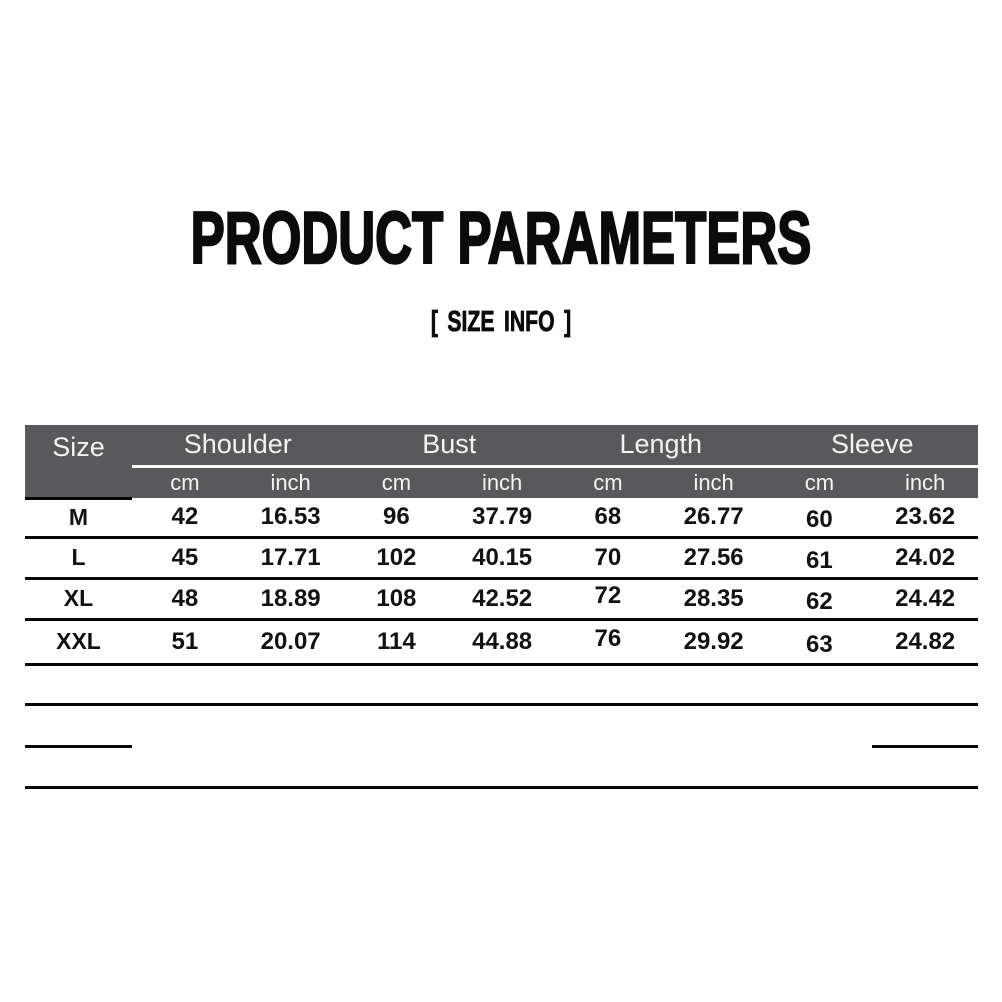  I want to click on table-row-m: M 42 16.53 96 37.79 68 26.77 60 23.62, so click(501, 520).